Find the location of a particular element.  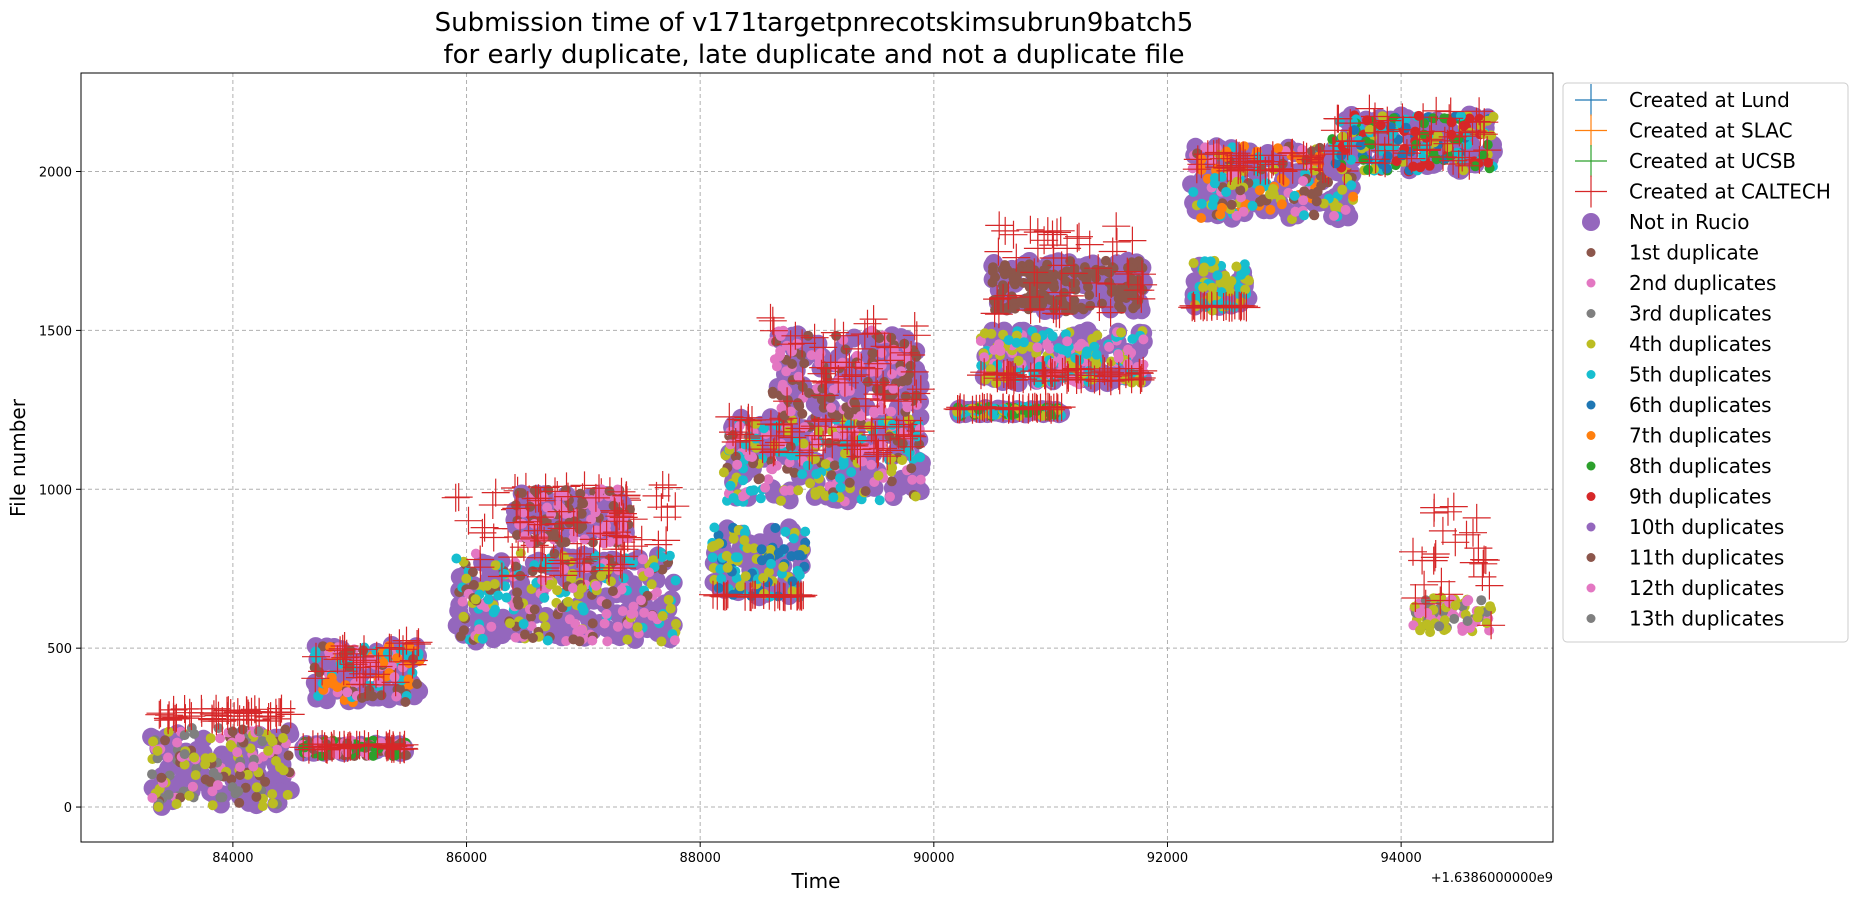

legend-label: Created at Lund is located at coordinates (1709, 100).